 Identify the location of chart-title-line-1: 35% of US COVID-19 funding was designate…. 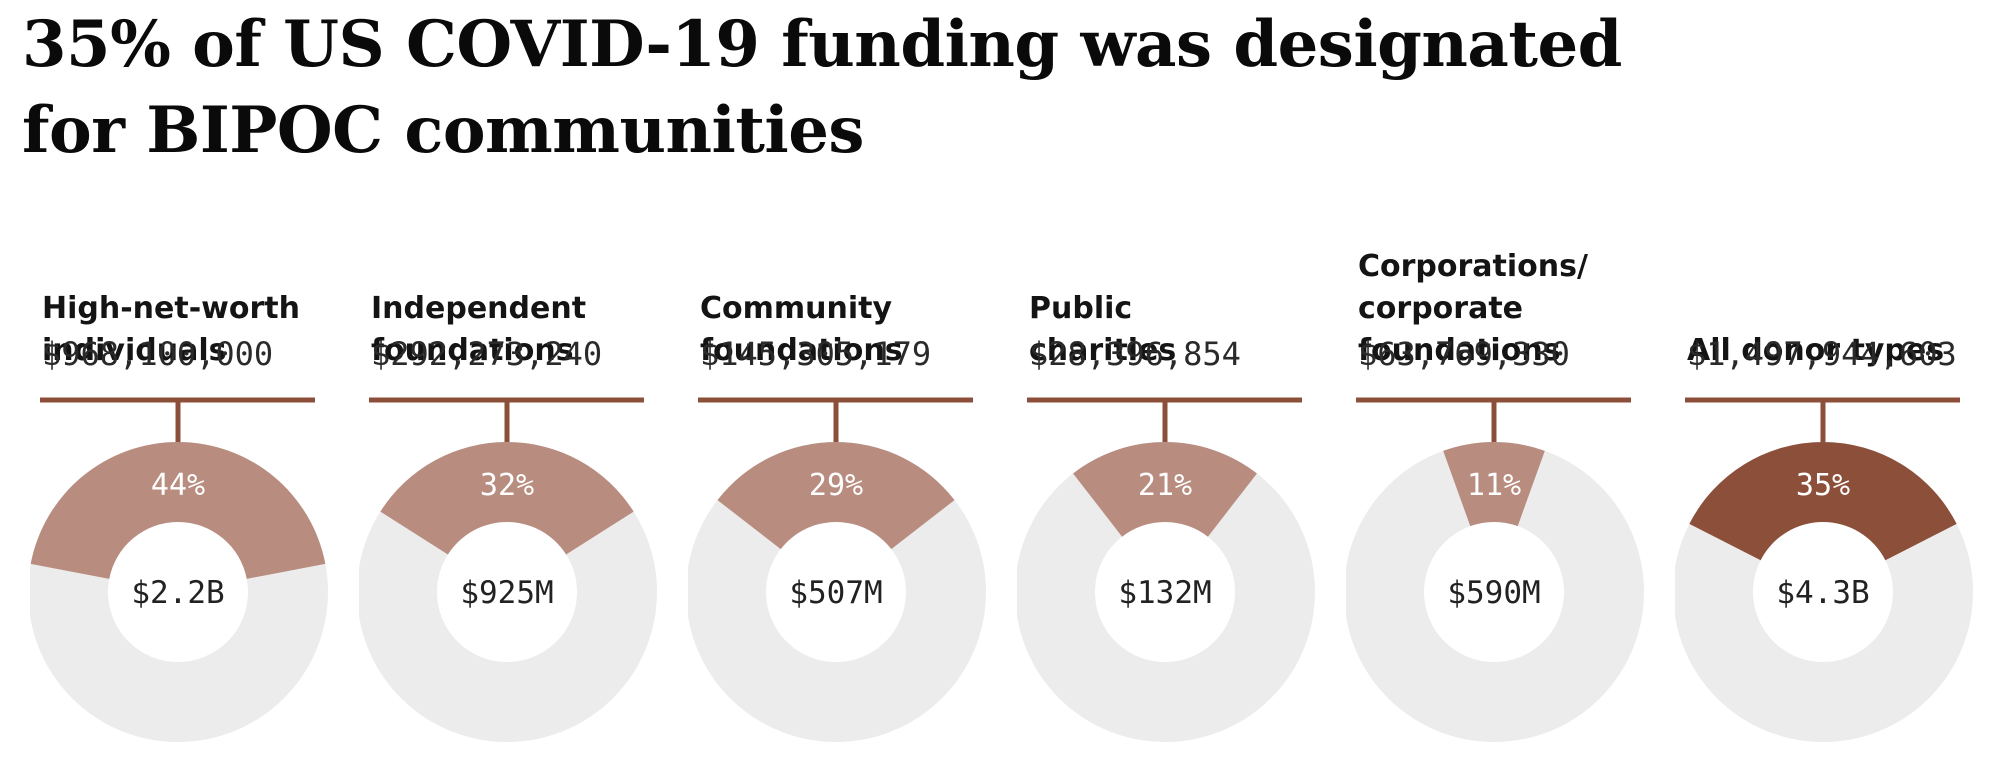
(822, 44).